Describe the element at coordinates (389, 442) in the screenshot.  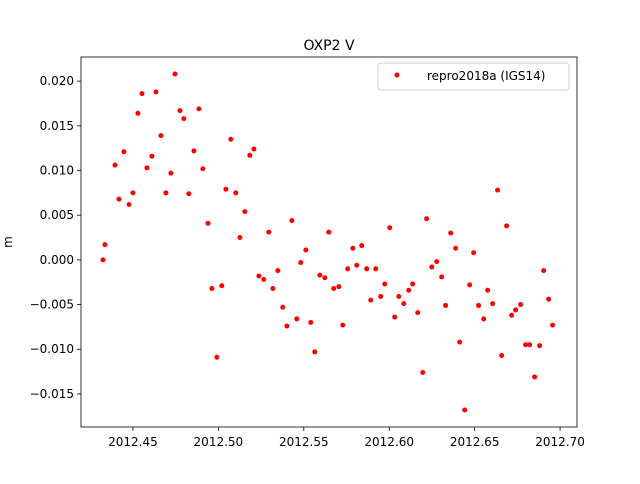
I see `x-tick-label: 2012.60` at that location.